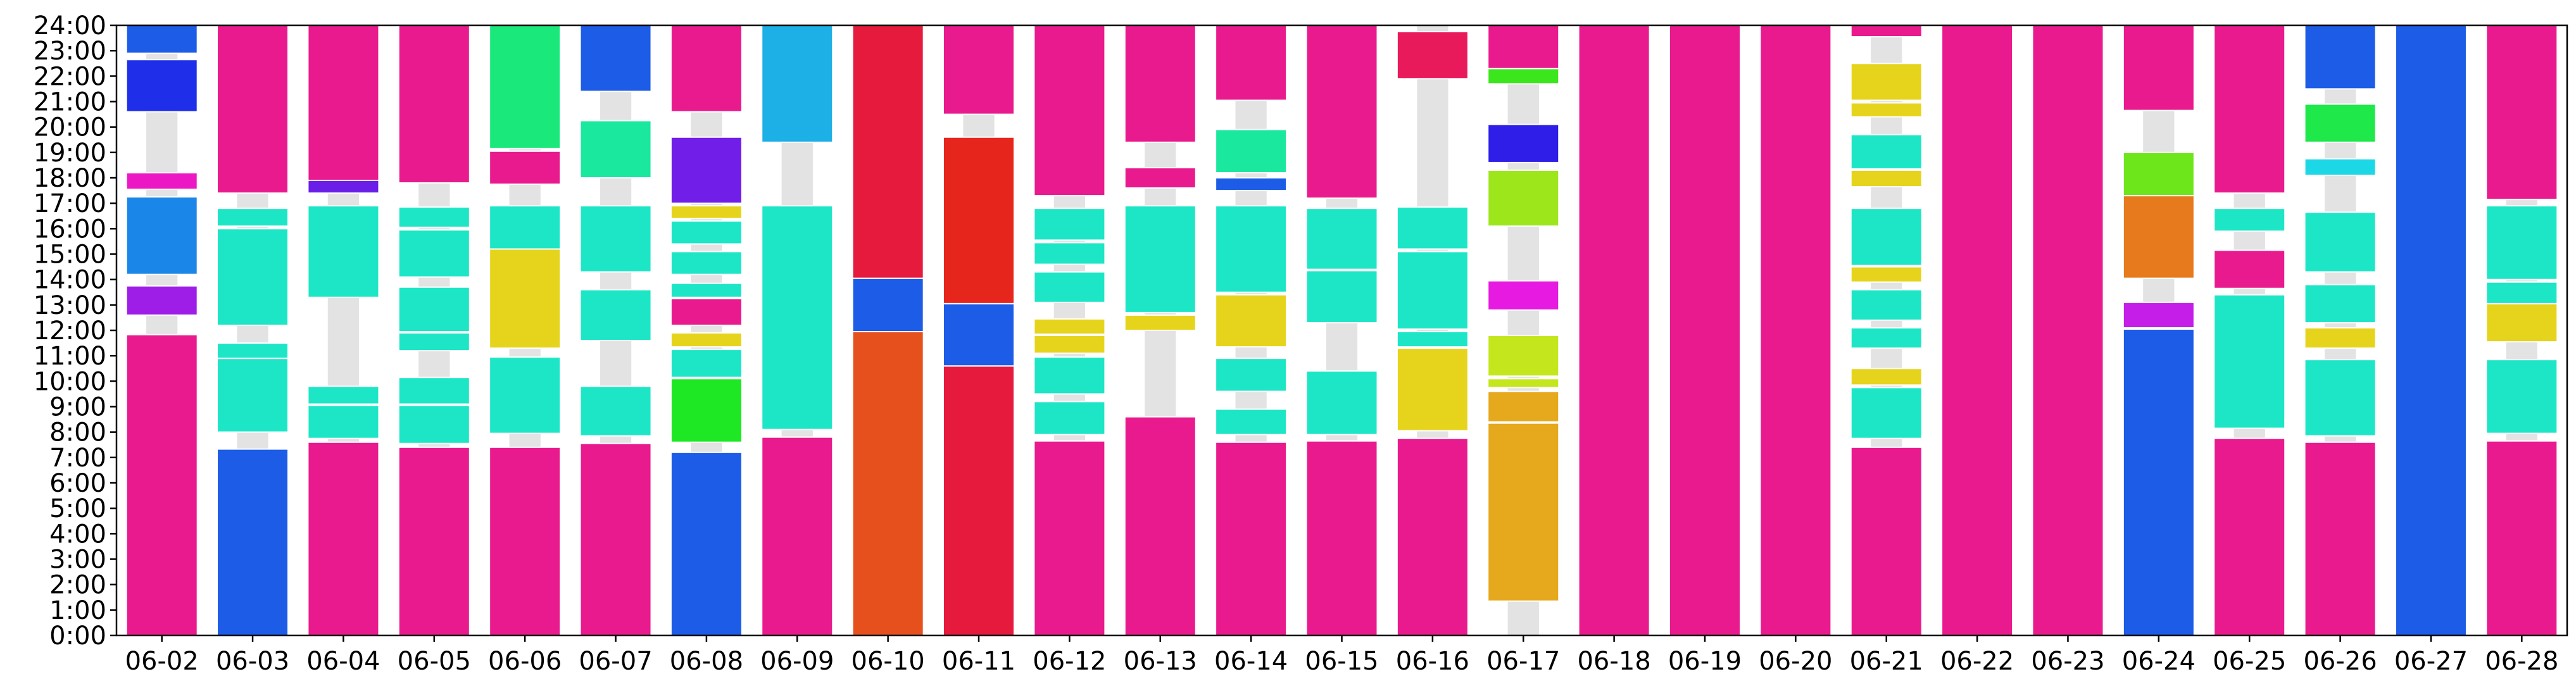 The image size is (2576, 693). What do you see at coordinates (888, 661) in the screenshot?
I see `x-tick-label: 06-10` at bounding box center [888, 661].